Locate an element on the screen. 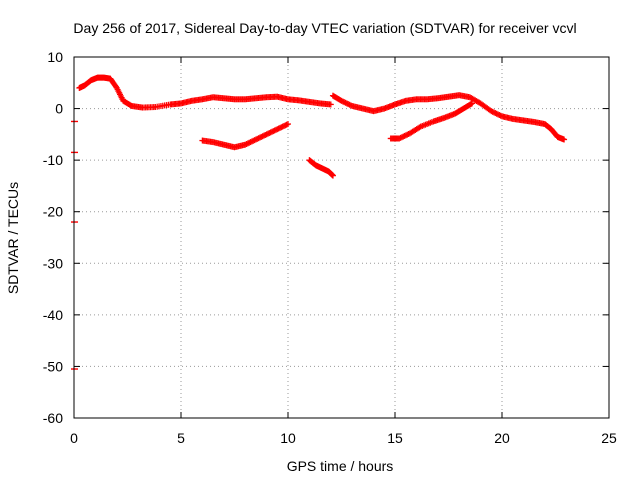 This screenshot has height=480, width=640. y-tick-label: 0 is located at coordinates (59, 109).